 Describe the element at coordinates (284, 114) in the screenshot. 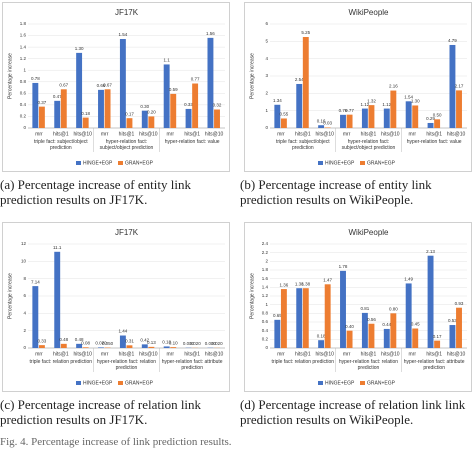

I see `value-label: 0.55` at that location.